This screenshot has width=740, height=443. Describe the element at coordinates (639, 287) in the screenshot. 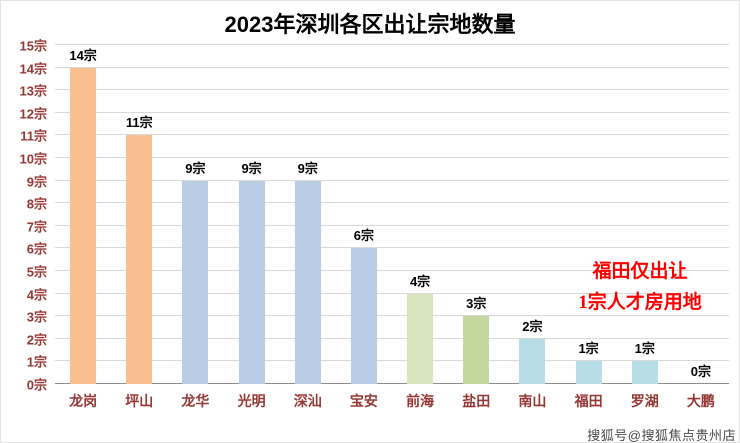

I see `annotation: 福田仅出让 1宗人才房用地` at that location.